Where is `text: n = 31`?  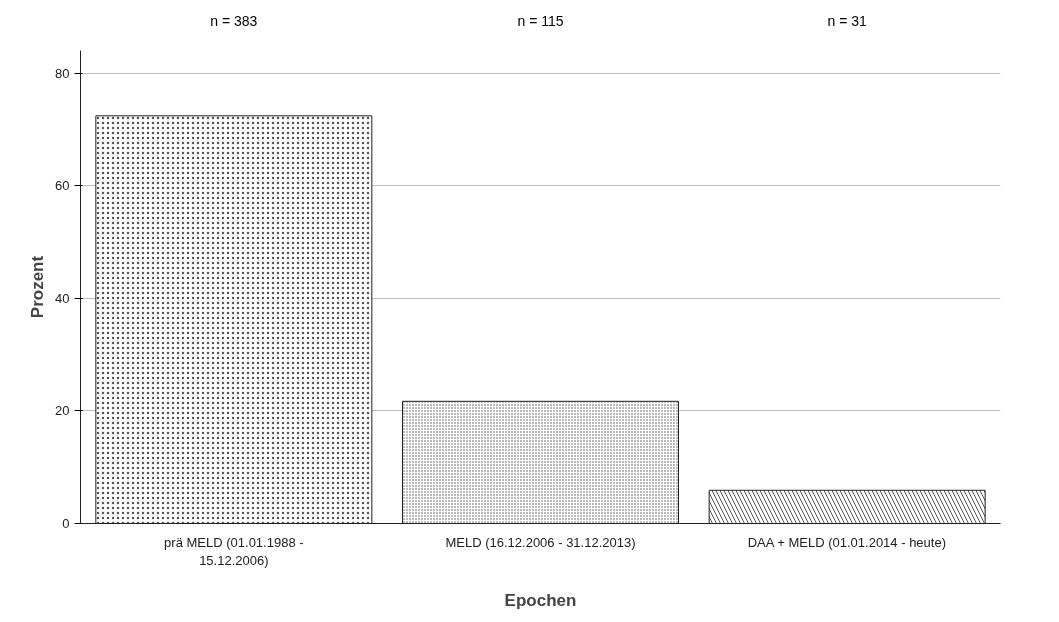 text: n = 31 is located at coordinates (847, 20).